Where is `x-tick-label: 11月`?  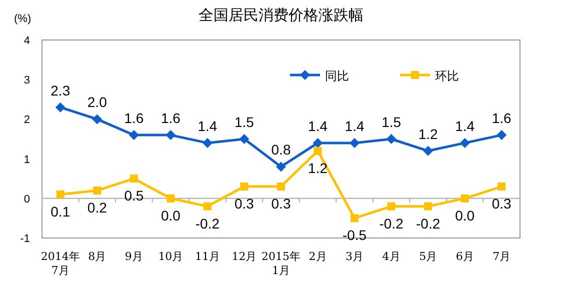 x-tick-label: 11月 is located at coordinates (207, 256).